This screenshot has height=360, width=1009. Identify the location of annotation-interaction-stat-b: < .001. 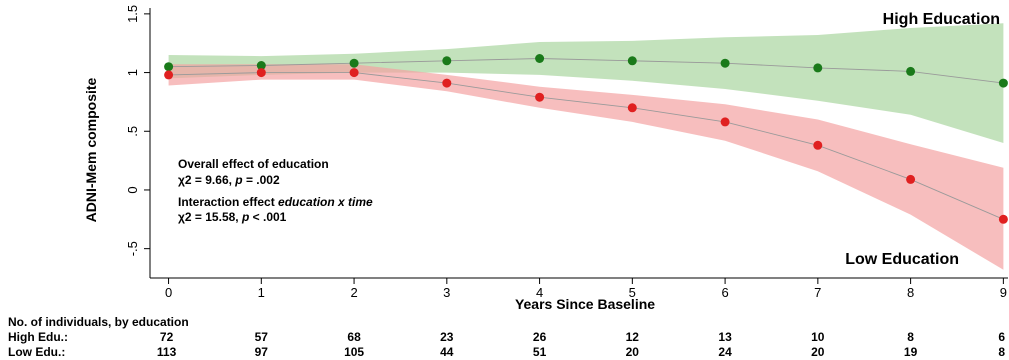
(267, 217).